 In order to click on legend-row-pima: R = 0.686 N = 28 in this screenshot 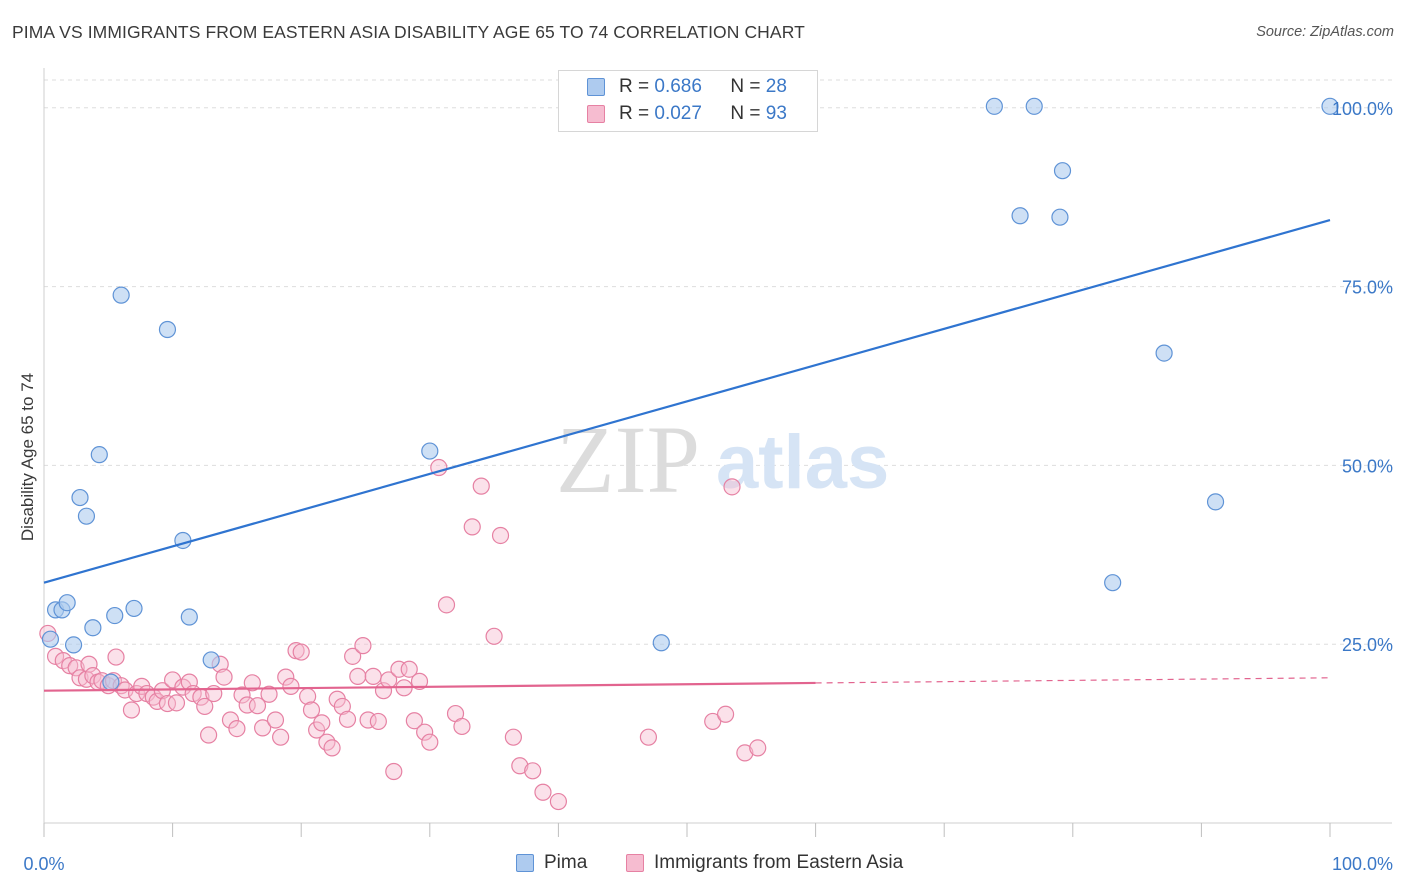, I will do `click(687, 87)`.